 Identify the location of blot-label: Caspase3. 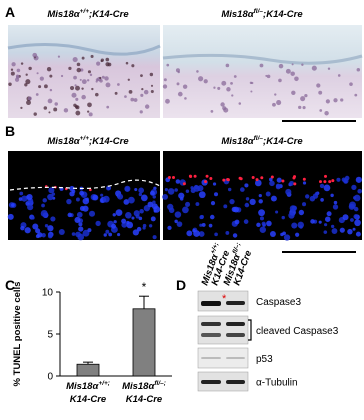
(278, 302).